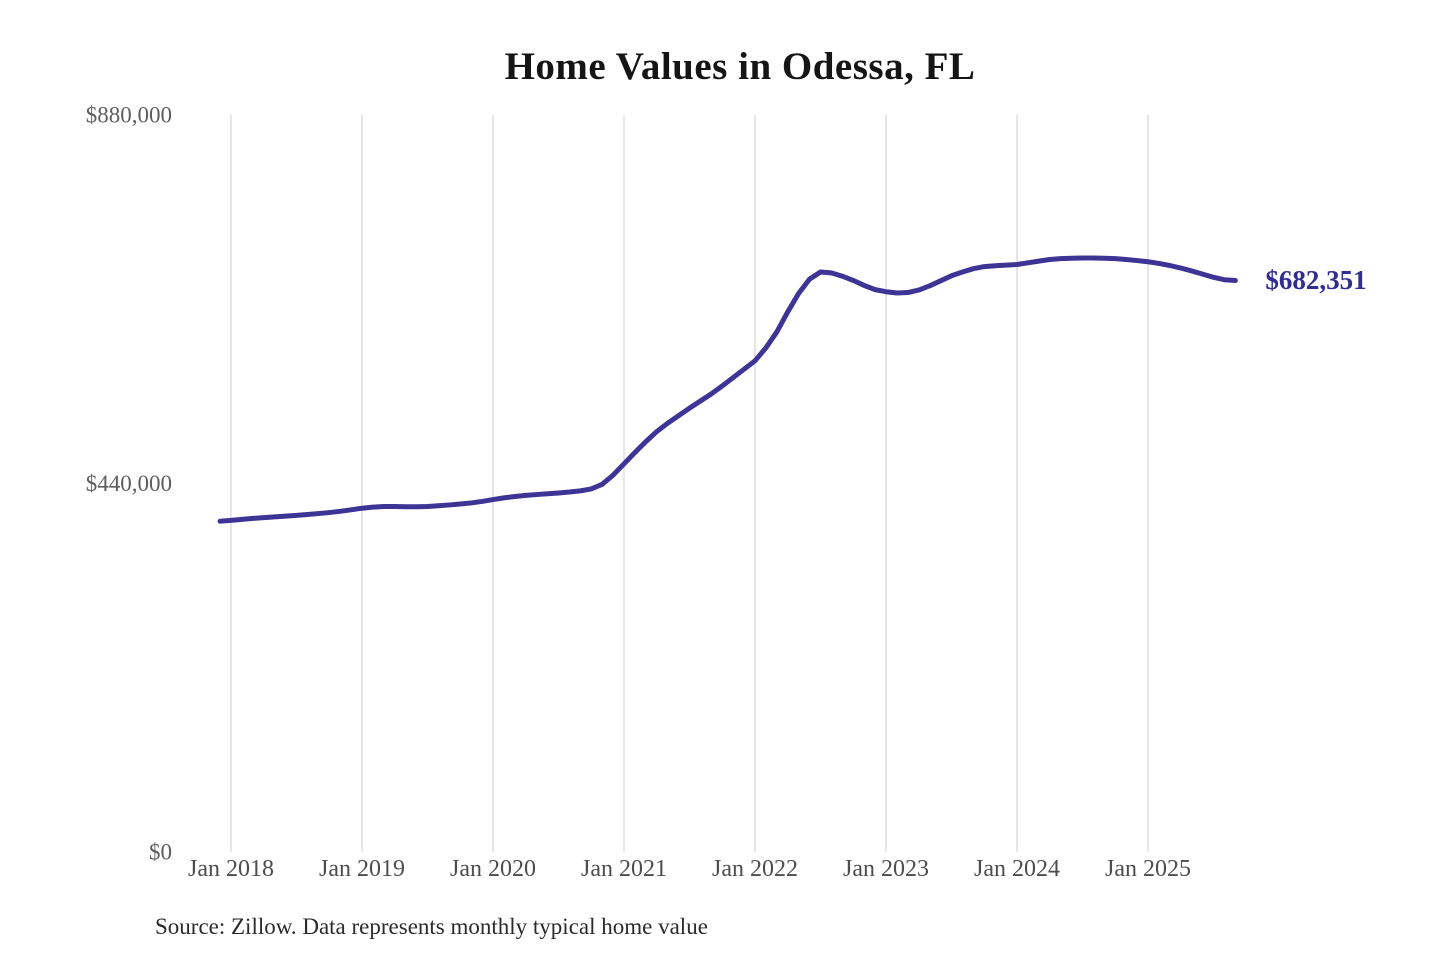  Describe the element at coordinates (755, 869) in the screenshot. I see `x-axis-tick-label: Jan 2022` at that location.